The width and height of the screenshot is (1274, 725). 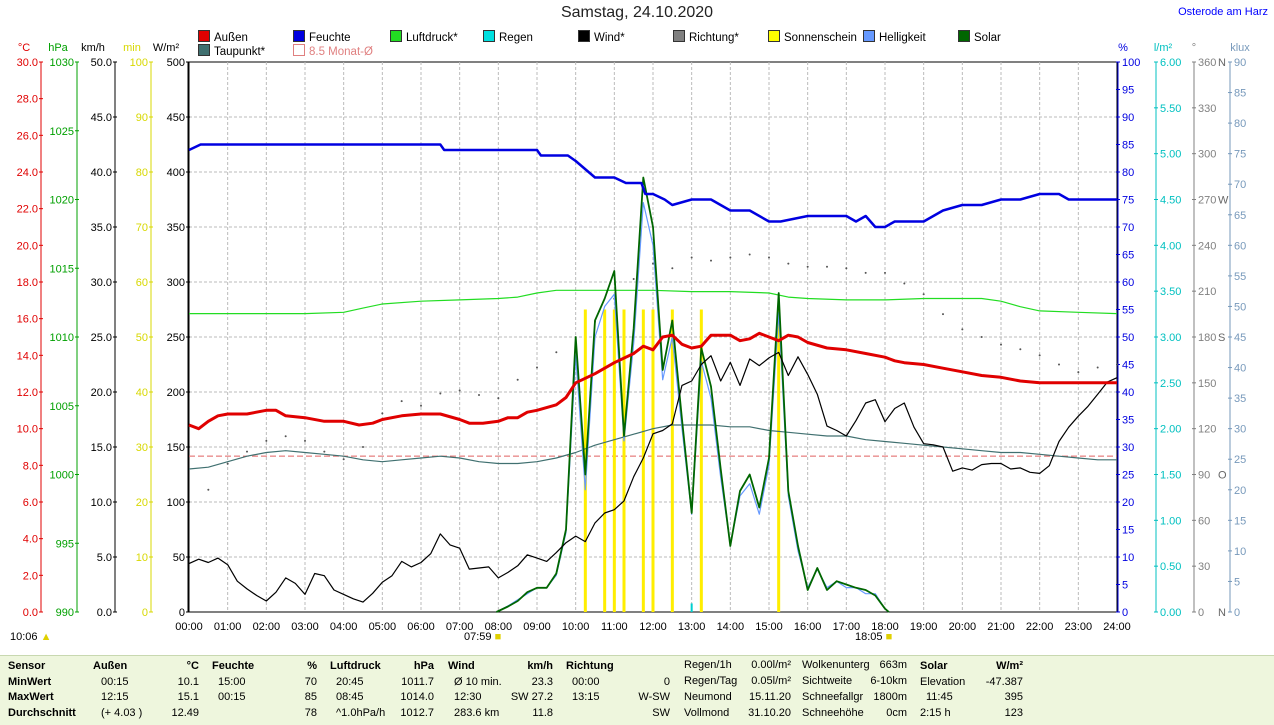 What do you see at coordinates (185, 712) in the screenshot?
I see `stats-value: 12.49` at bounding box center [185, 712].